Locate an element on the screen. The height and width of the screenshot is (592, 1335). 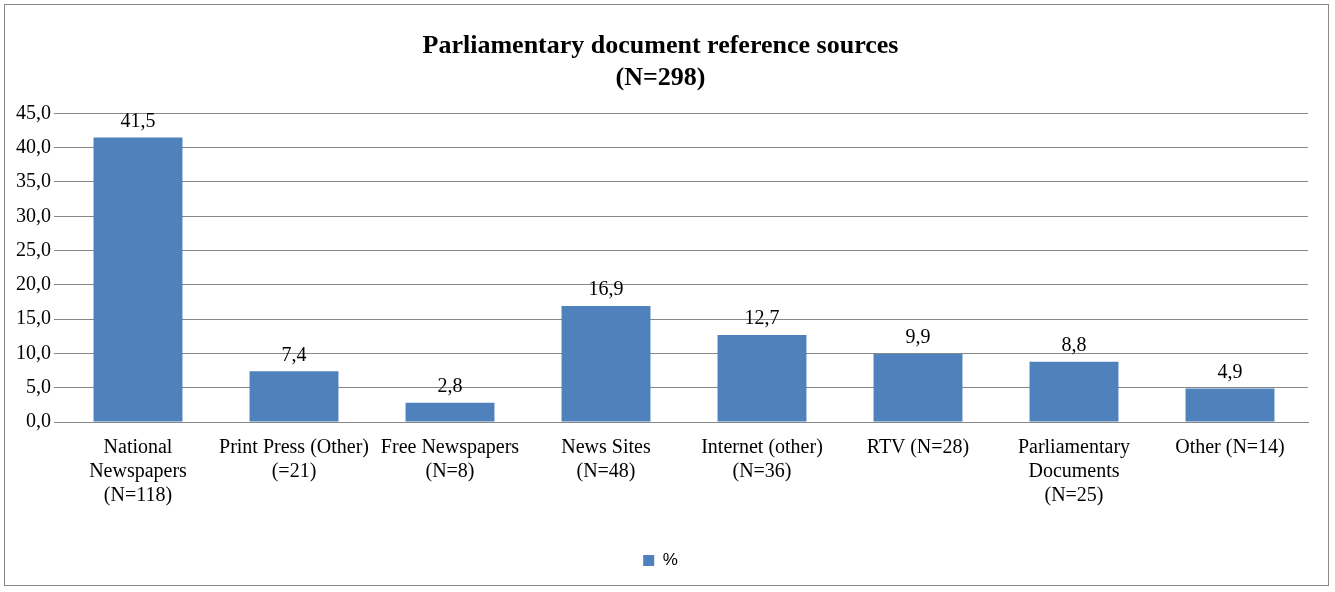
x-tick-label: National Newspapers (N=118) is located at coordinates (138, 471).